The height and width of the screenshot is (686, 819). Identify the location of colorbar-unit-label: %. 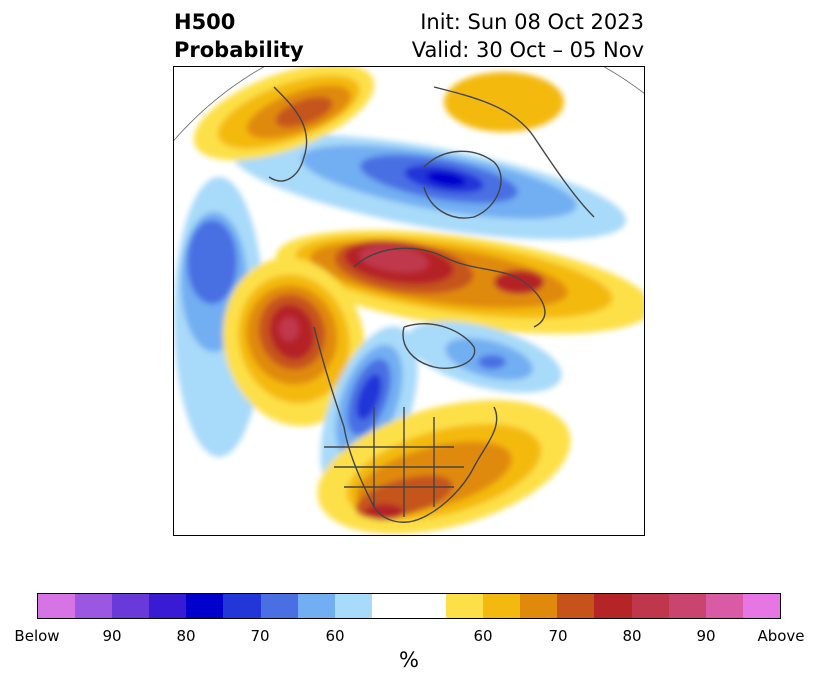
(409, 660).